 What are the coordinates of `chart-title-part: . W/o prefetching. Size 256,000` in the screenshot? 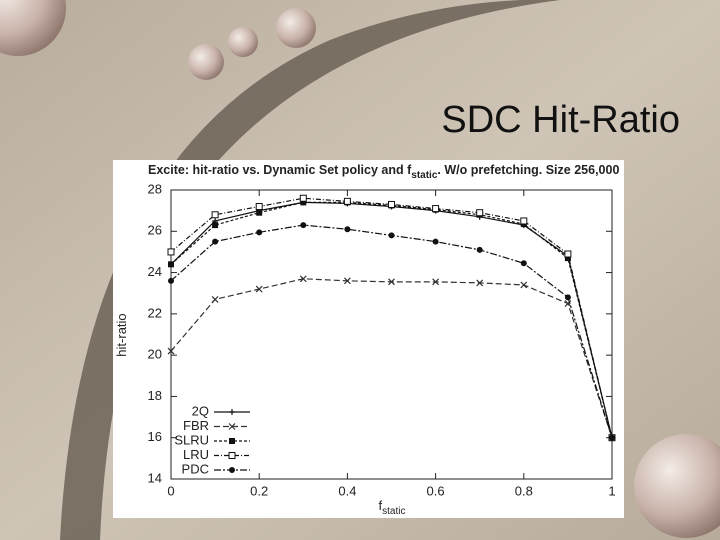 It's located at (528, 170).